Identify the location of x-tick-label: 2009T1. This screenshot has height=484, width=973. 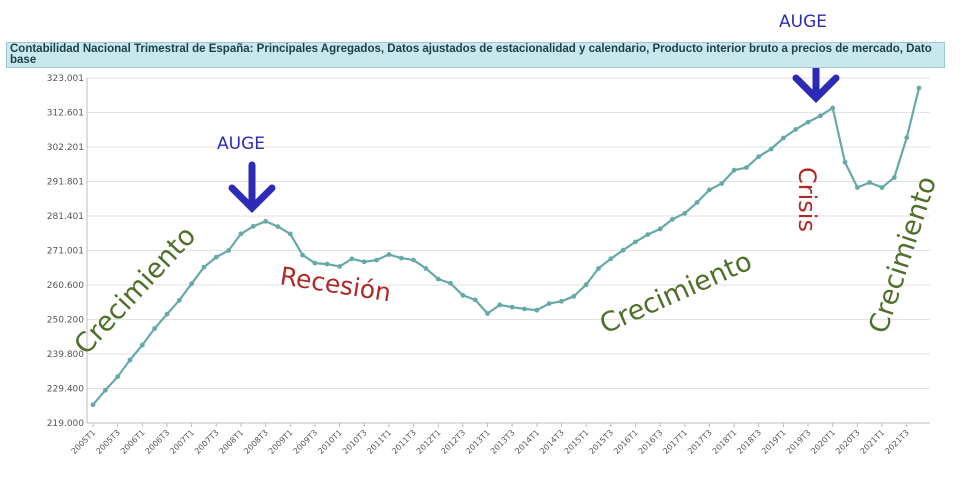
(281, 442).